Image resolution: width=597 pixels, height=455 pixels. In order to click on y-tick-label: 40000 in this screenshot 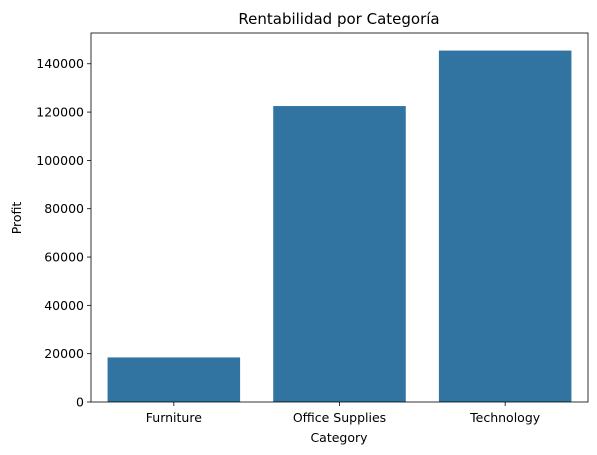, I will do `click(64, 305)`.